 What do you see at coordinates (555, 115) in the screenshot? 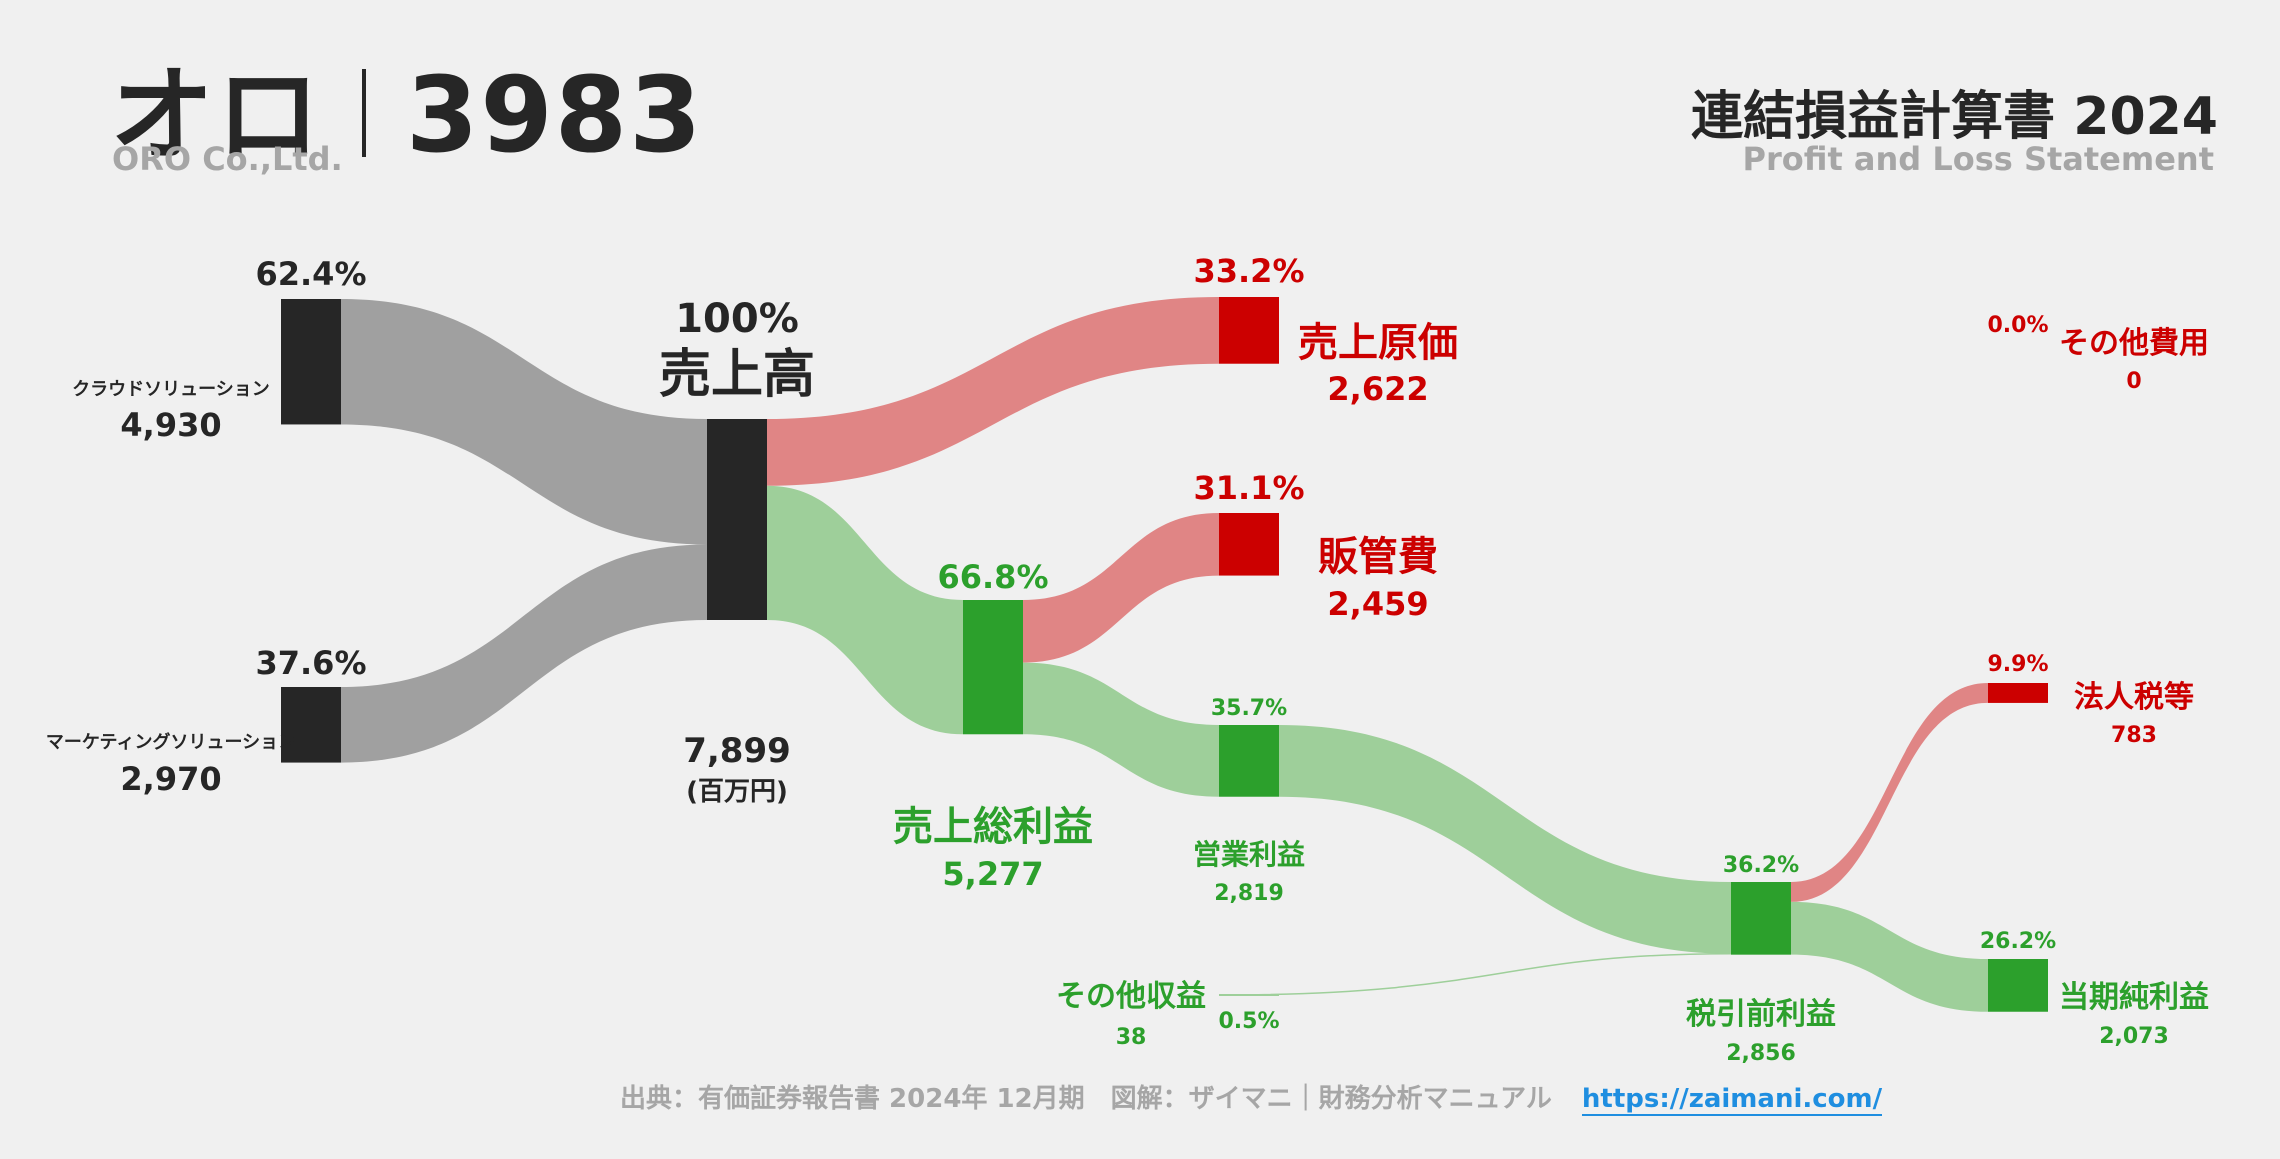
I see `ticker-code: 3983` at bounding box center [555, 115].